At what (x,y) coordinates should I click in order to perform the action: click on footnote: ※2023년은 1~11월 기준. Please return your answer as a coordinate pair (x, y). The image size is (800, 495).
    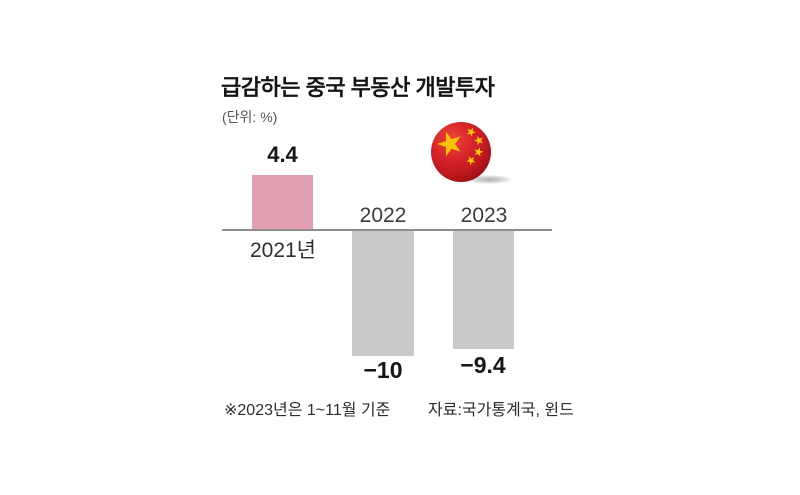
    Looking at the image, I should click on (307, 410).